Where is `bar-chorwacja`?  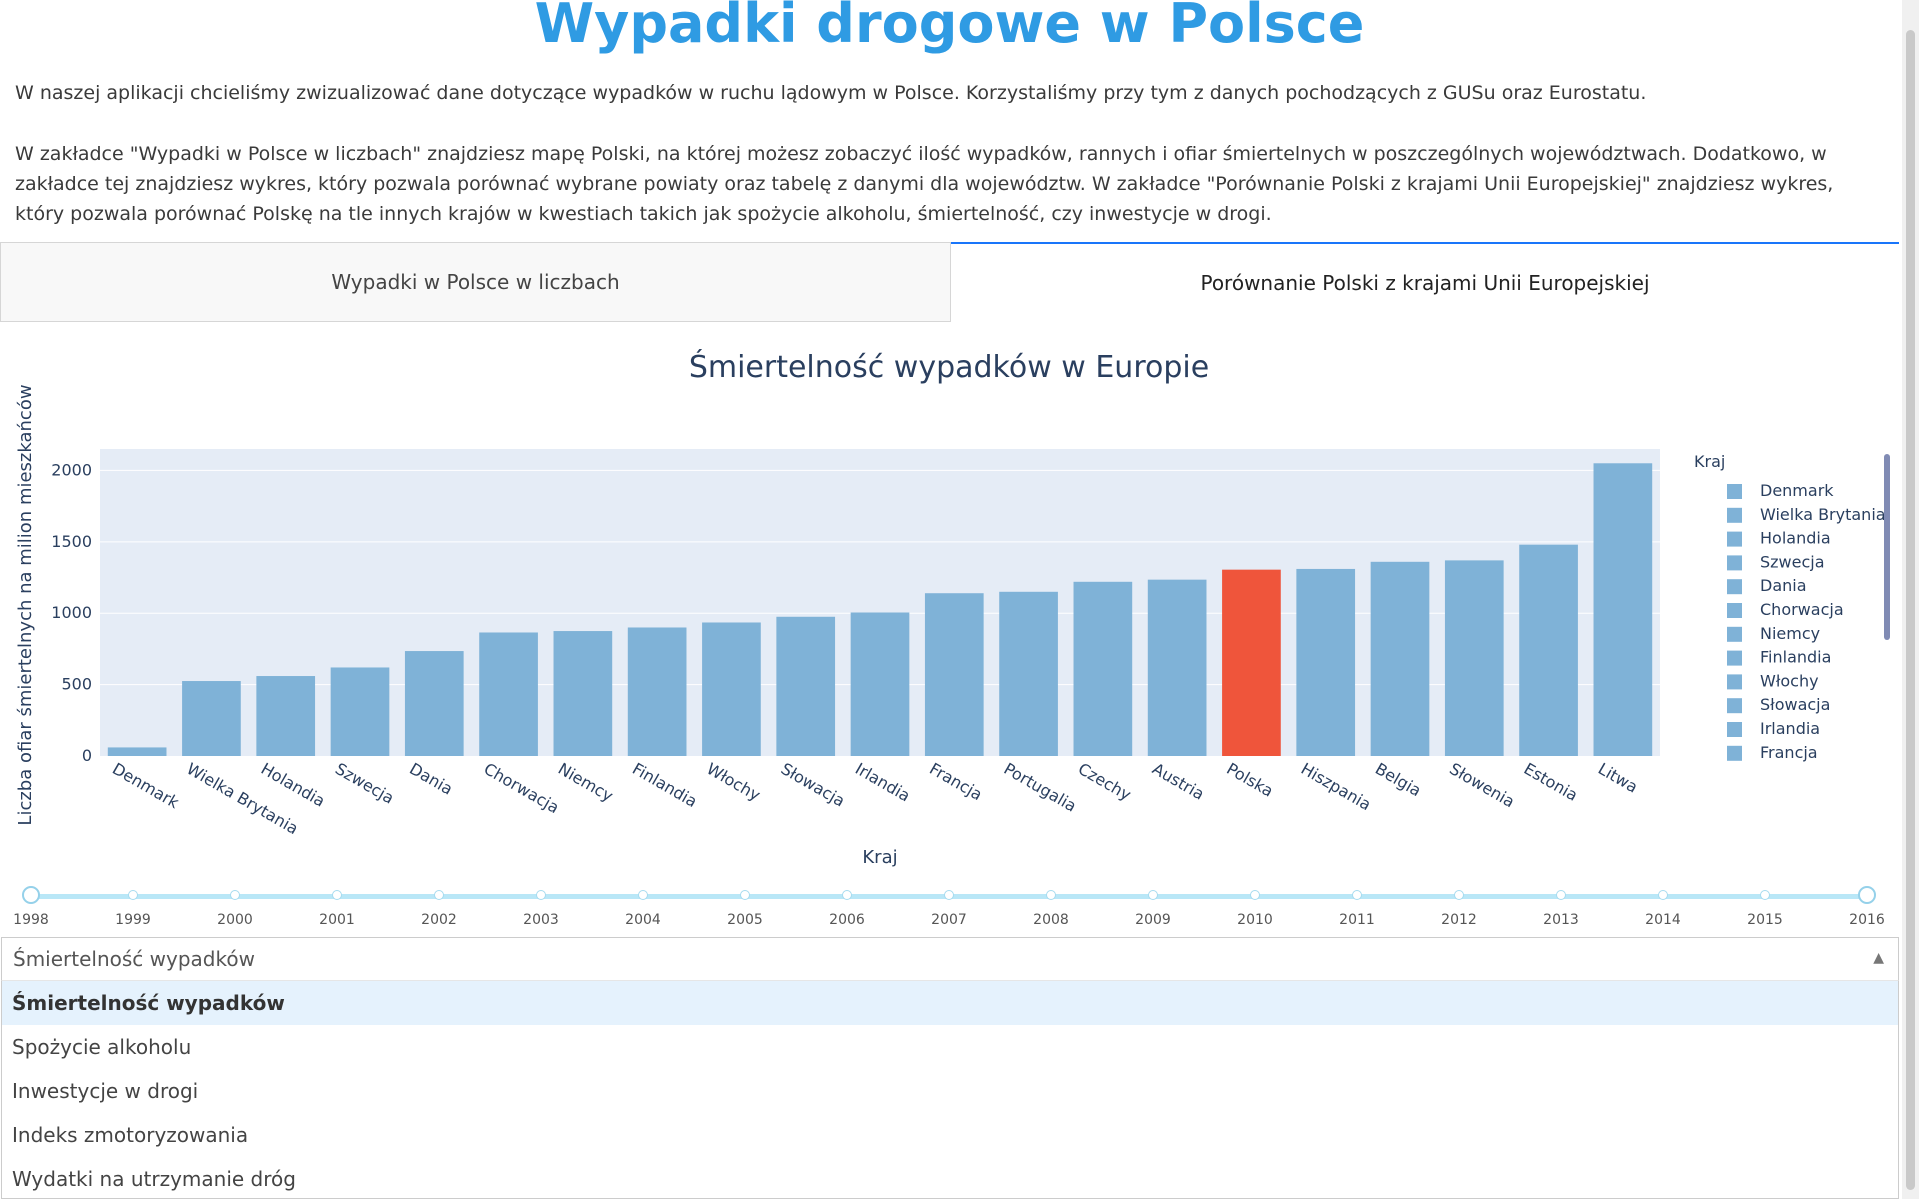 bar-chorwacja is located at coordinates (508, 694).